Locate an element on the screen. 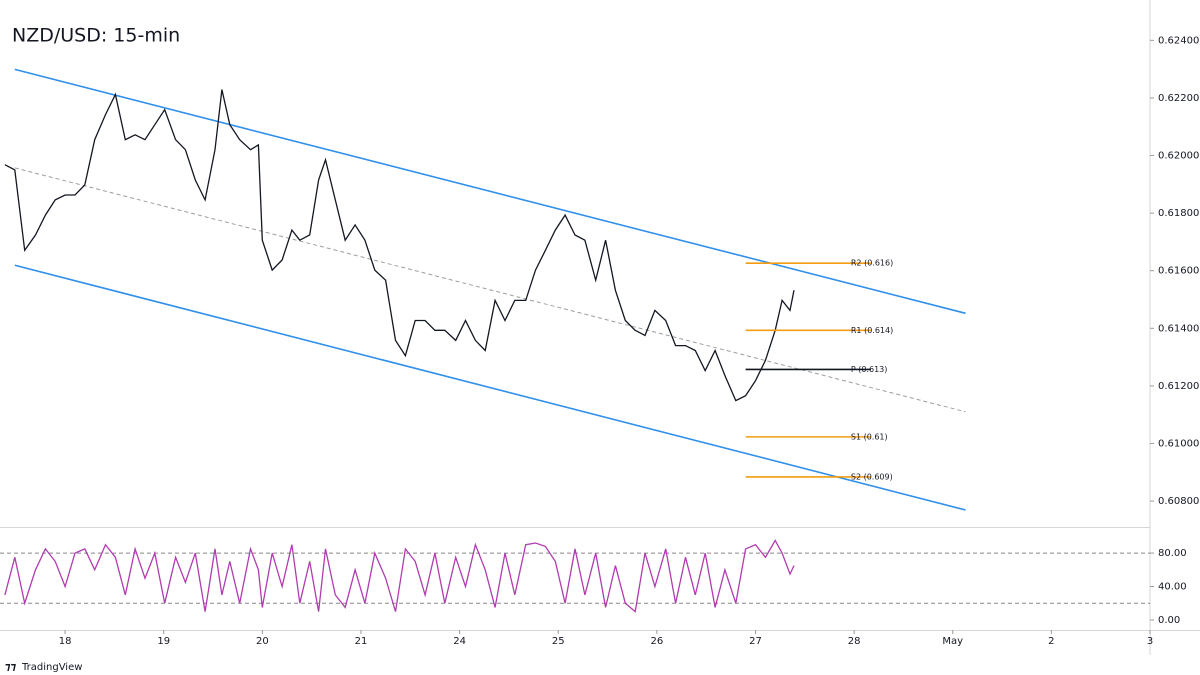 The image size is (1200, 675). x-tick-label: 18 is located at coordinates (65, 641).